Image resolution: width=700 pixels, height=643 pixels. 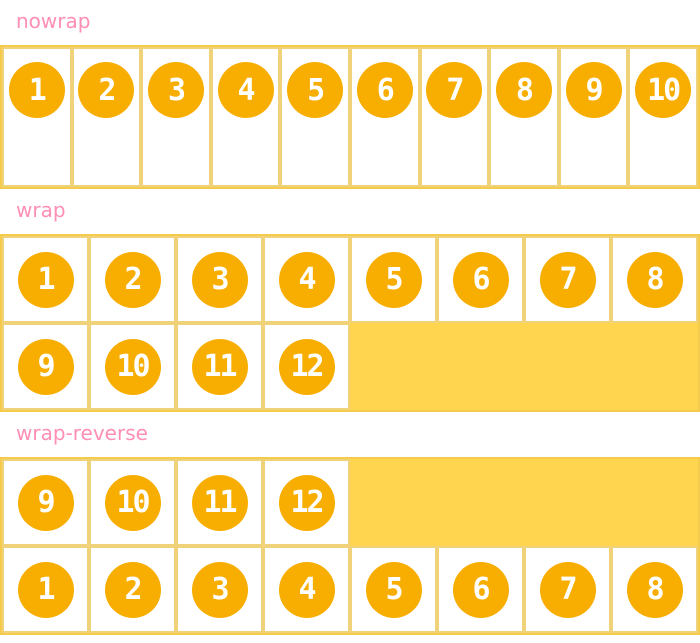 I want to click on section-label-wrap-reverse: wrap-reverse, so click(x=82, y=433).